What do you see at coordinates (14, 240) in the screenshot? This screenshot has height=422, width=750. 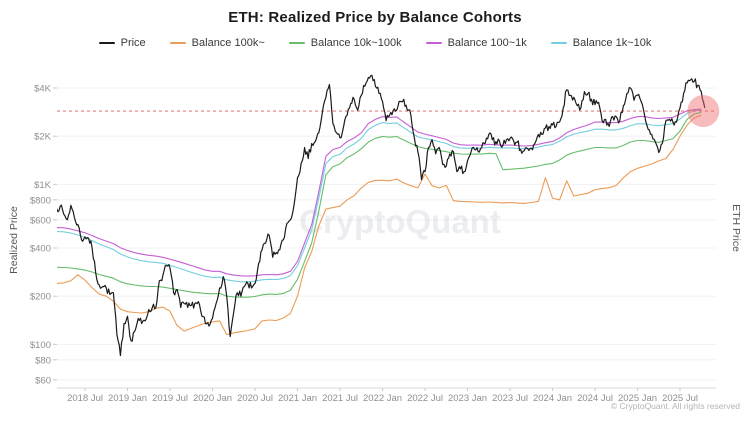 I see `y-axis-title: Realized Price` at bounding box center [14, 240].